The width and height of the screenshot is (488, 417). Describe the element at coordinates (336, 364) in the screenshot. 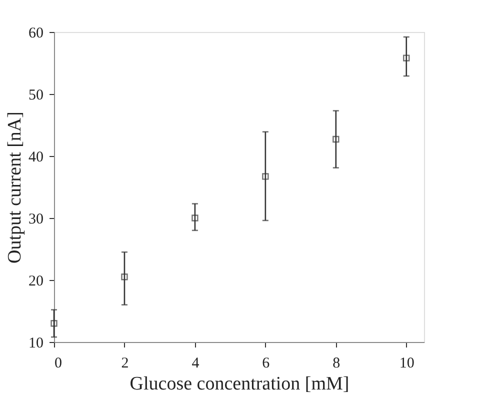

I see `x-tick-label: 8` at that location.